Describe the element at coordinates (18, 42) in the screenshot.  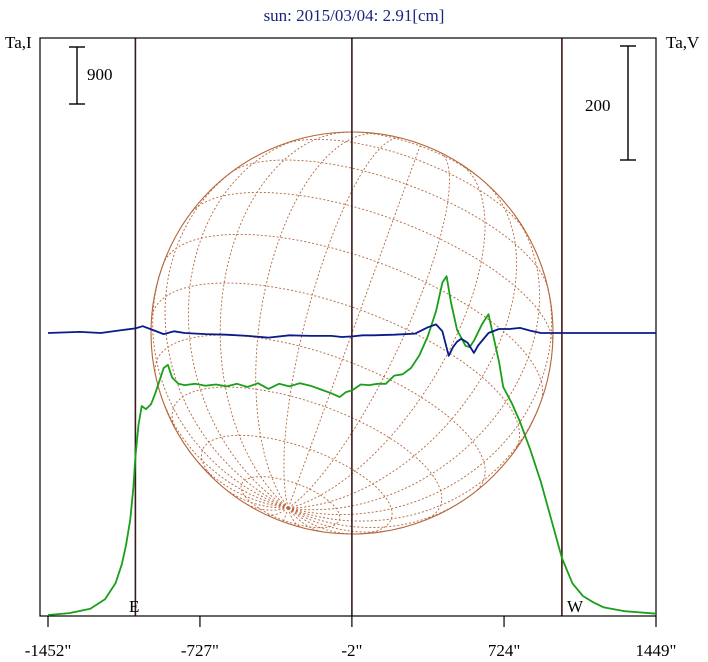
I see `left-axis-label: Ta,I` at that location.